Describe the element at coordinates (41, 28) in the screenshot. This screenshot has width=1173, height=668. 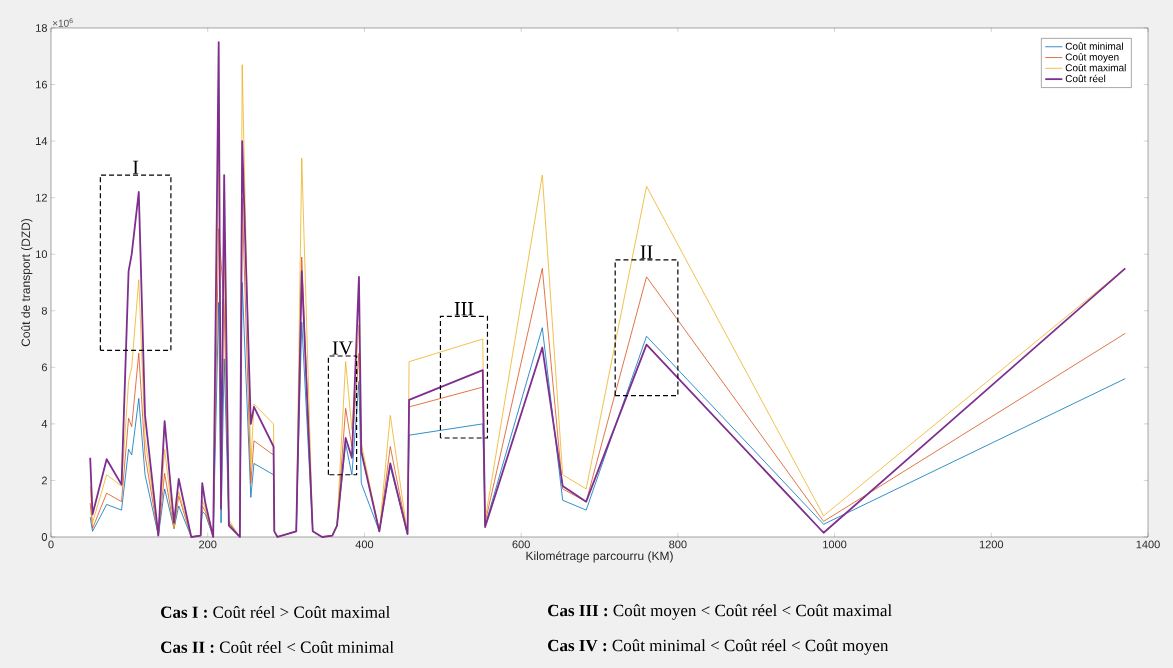
I see `y-tick-label: 18` at that location.